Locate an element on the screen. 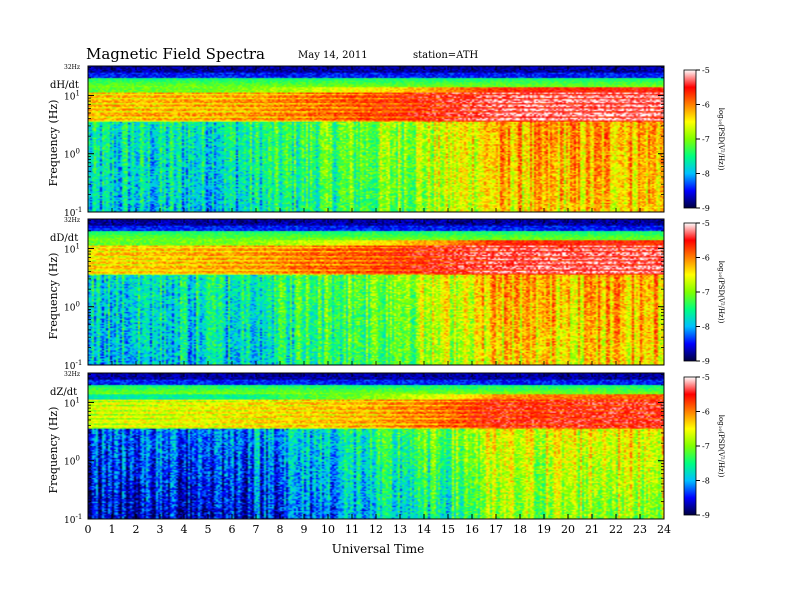  x-tick-label: 11 is located at coordinates (352, 529).